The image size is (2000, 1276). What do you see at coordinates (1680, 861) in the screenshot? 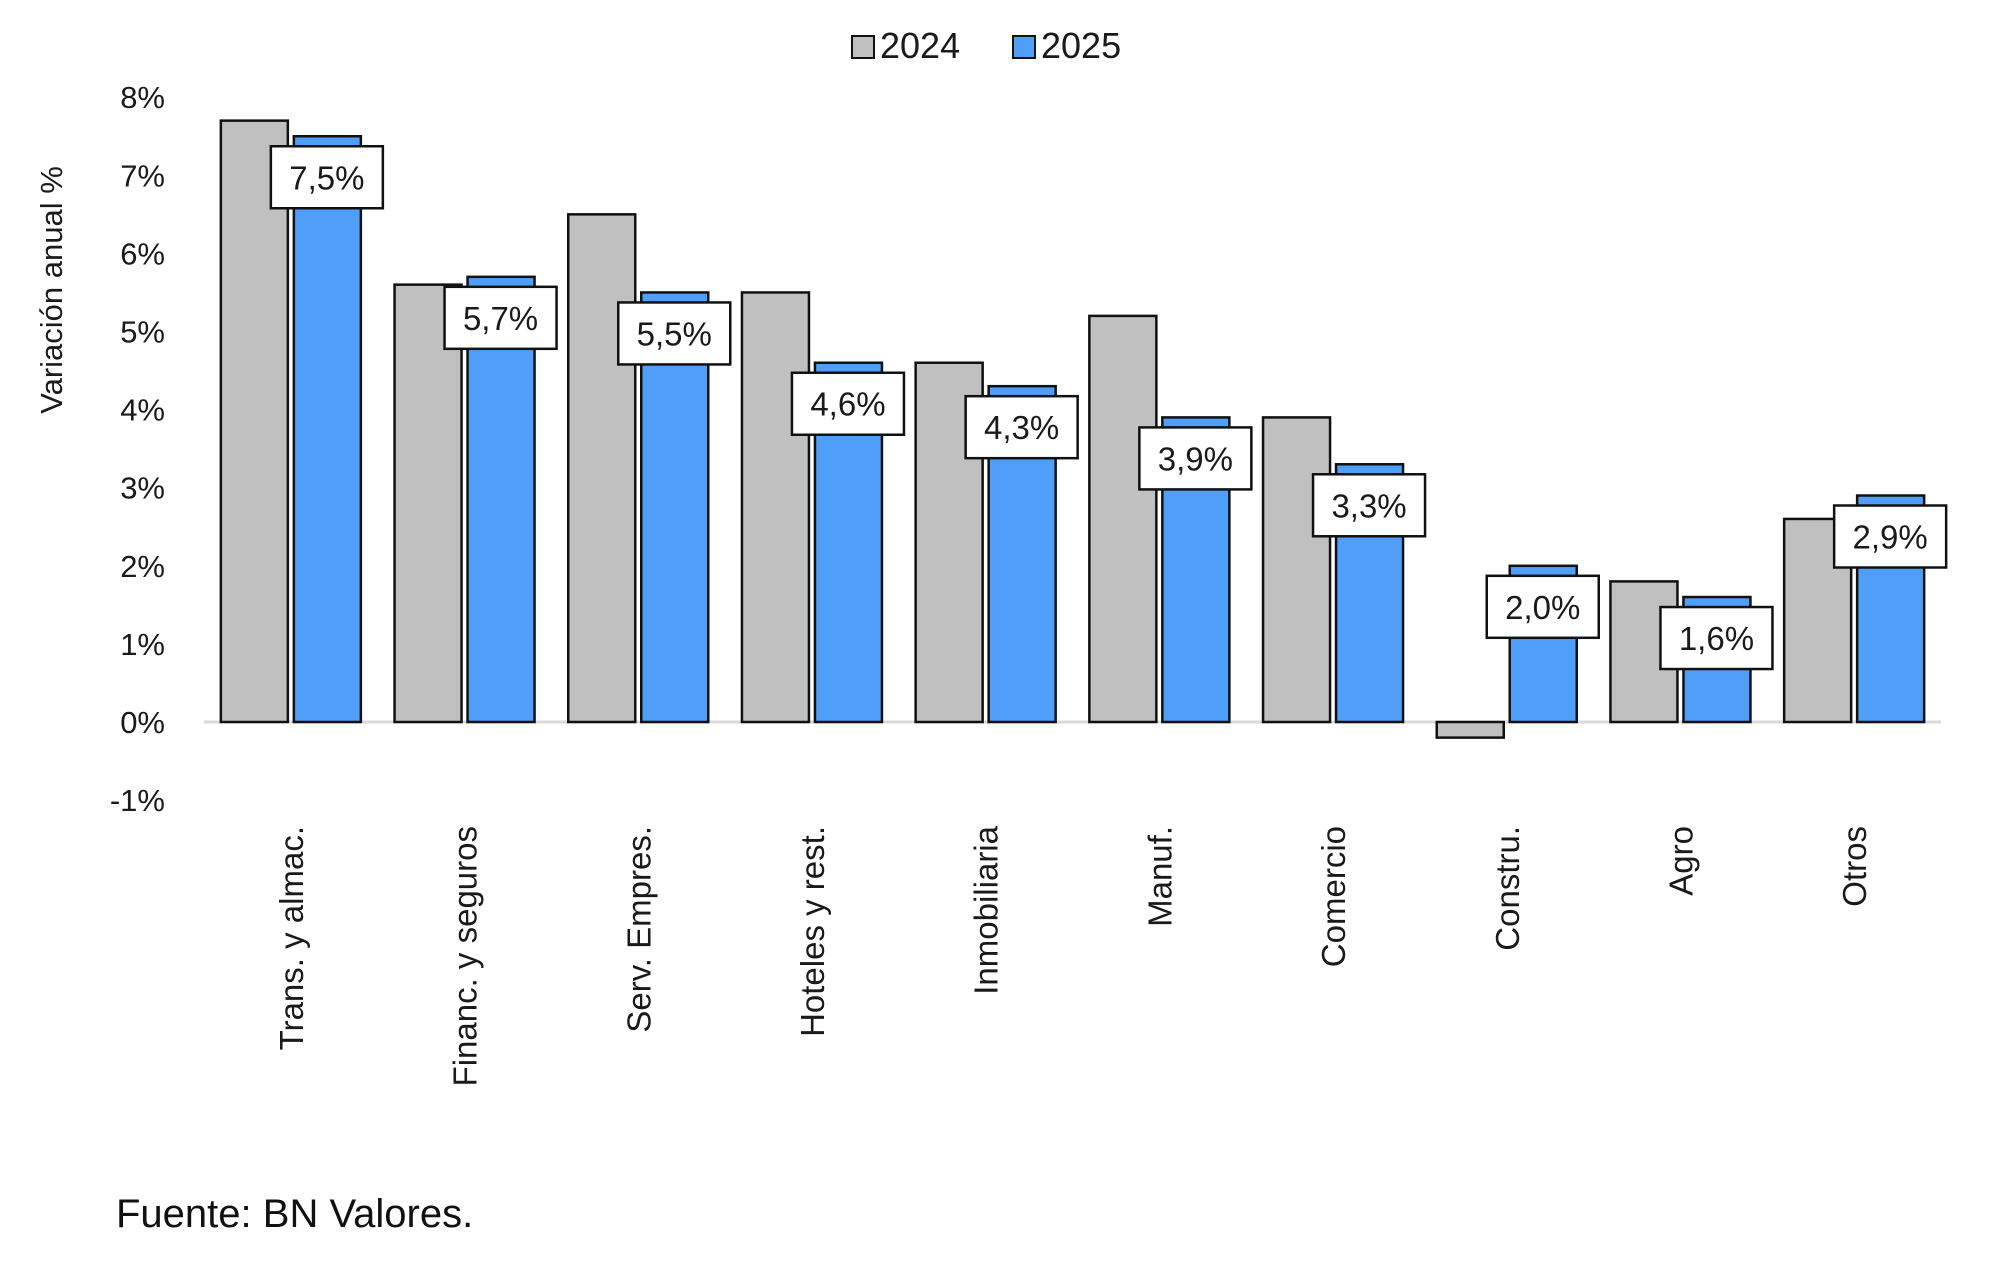
I see `category-label: Agro` at bounding box center [1680, 861].